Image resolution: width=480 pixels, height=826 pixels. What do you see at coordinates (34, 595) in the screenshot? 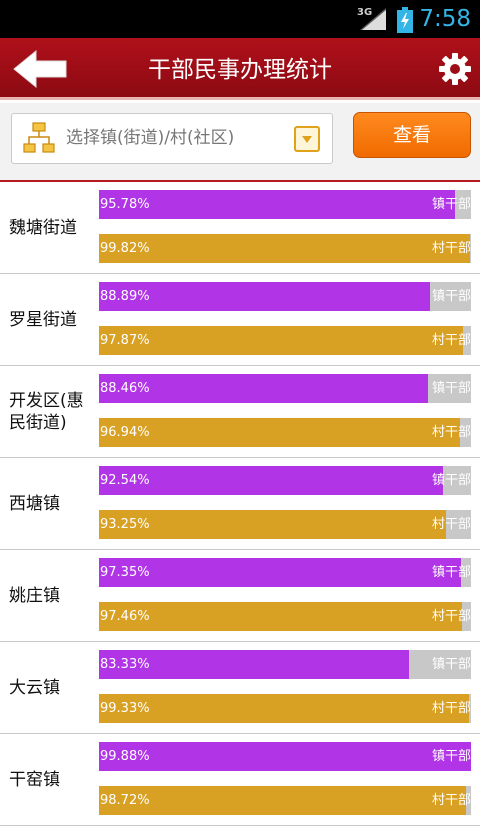
I see `region-name: 姚庄镇` at bounding box center [34, 595].